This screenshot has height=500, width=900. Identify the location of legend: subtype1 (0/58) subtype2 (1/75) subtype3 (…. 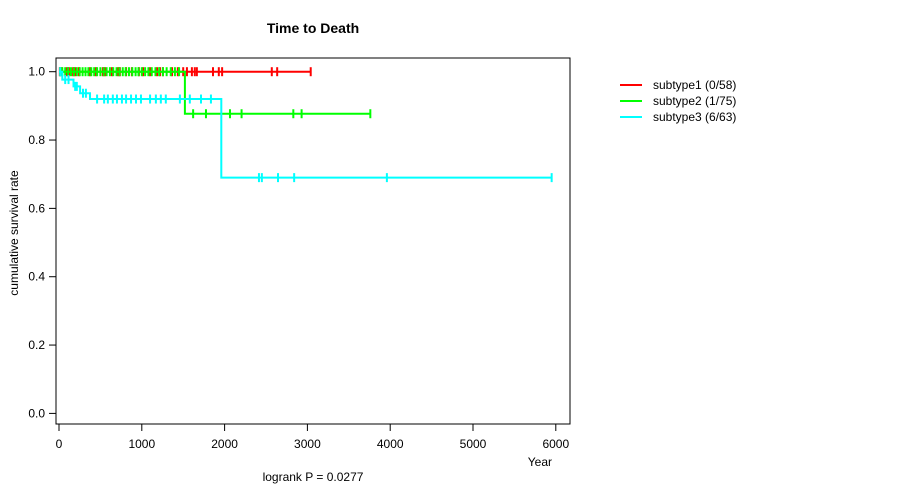
(678, 101).